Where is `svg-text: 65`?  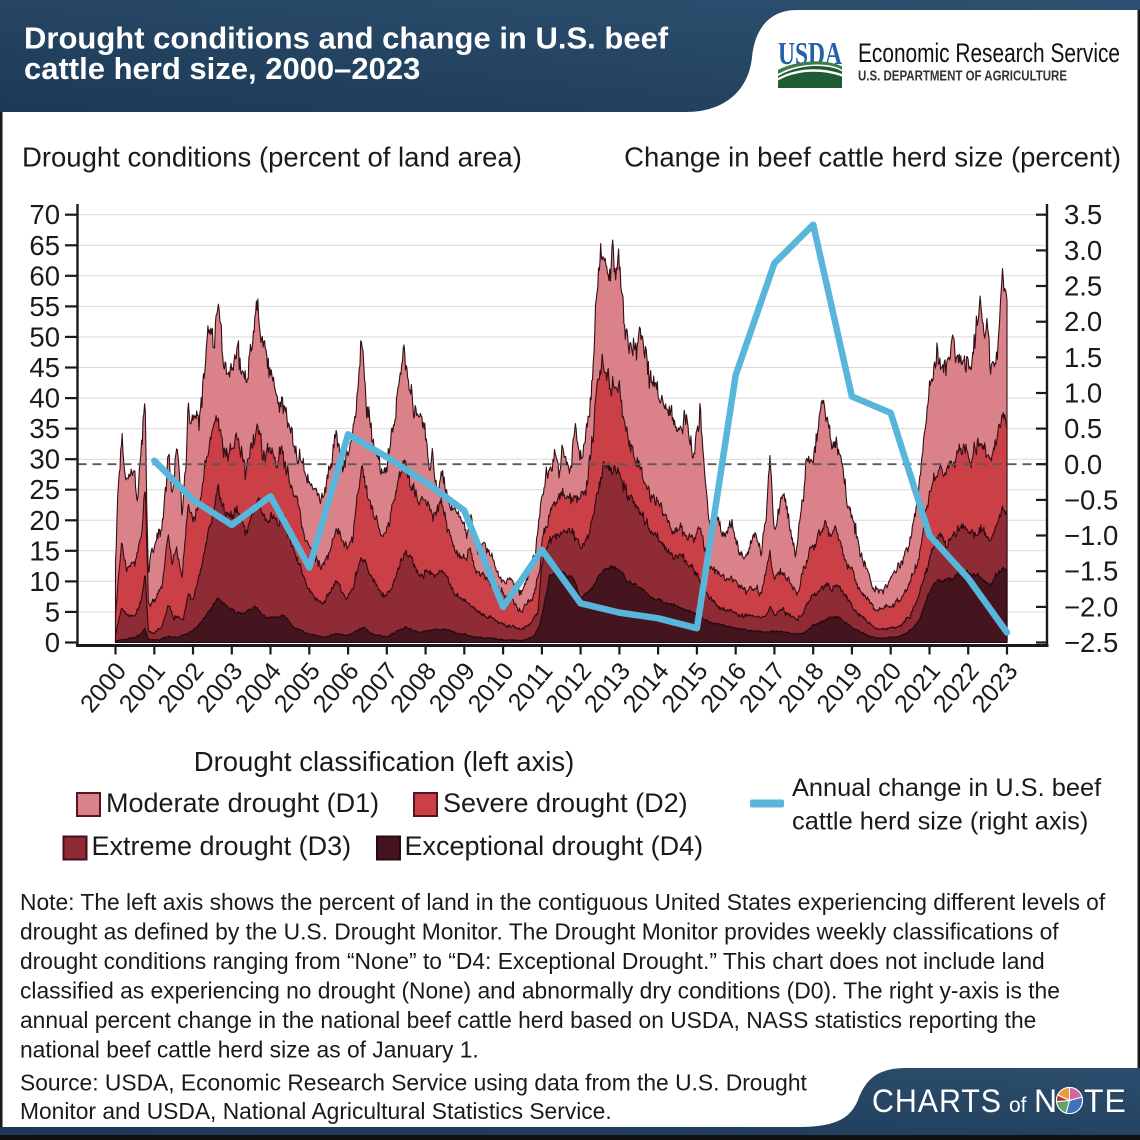
svg-text: 65 is located at coordinates (44, 245).